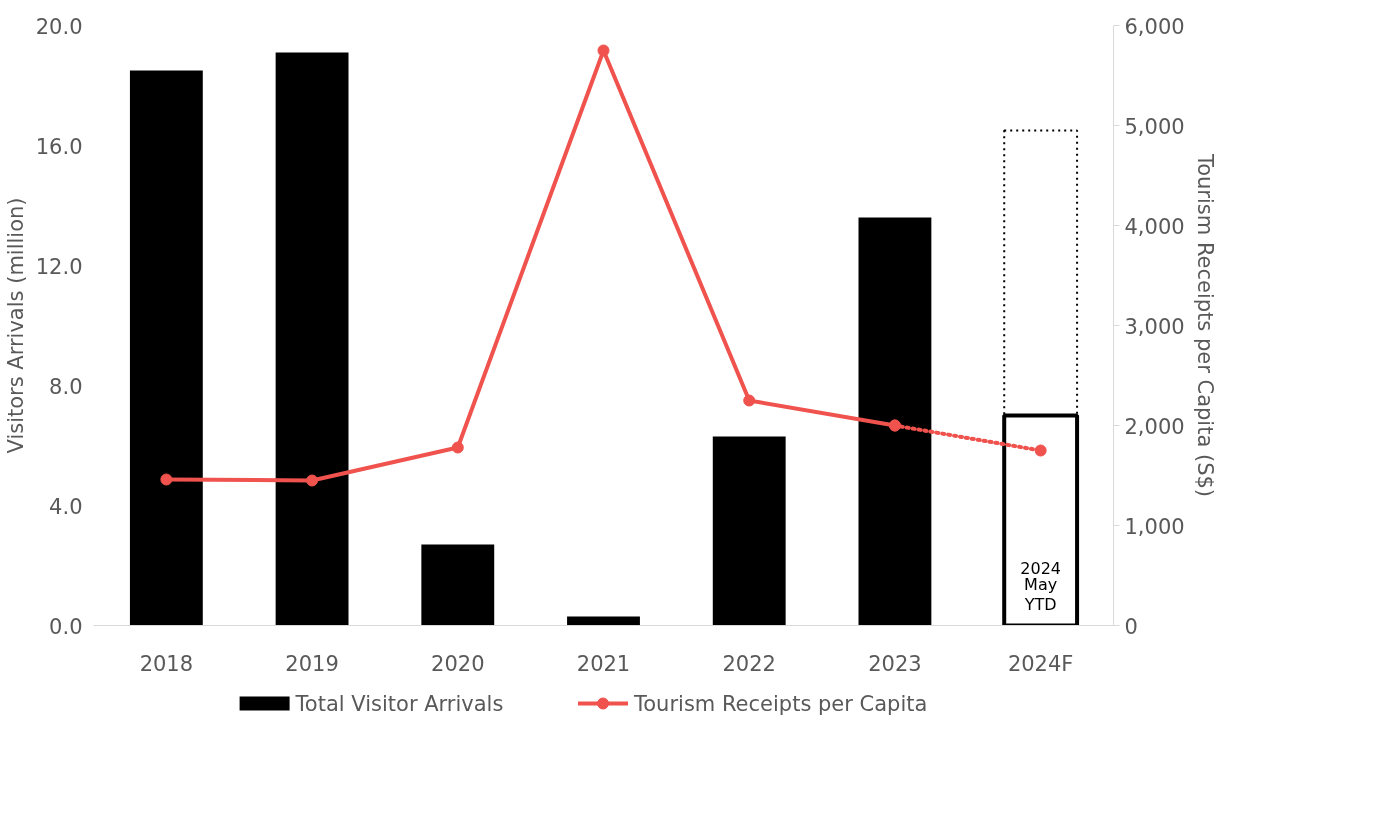  Describe the element at coordinates (1154, 126) in the screenshot. I see `y2-tick-label: 5,000` at that location.